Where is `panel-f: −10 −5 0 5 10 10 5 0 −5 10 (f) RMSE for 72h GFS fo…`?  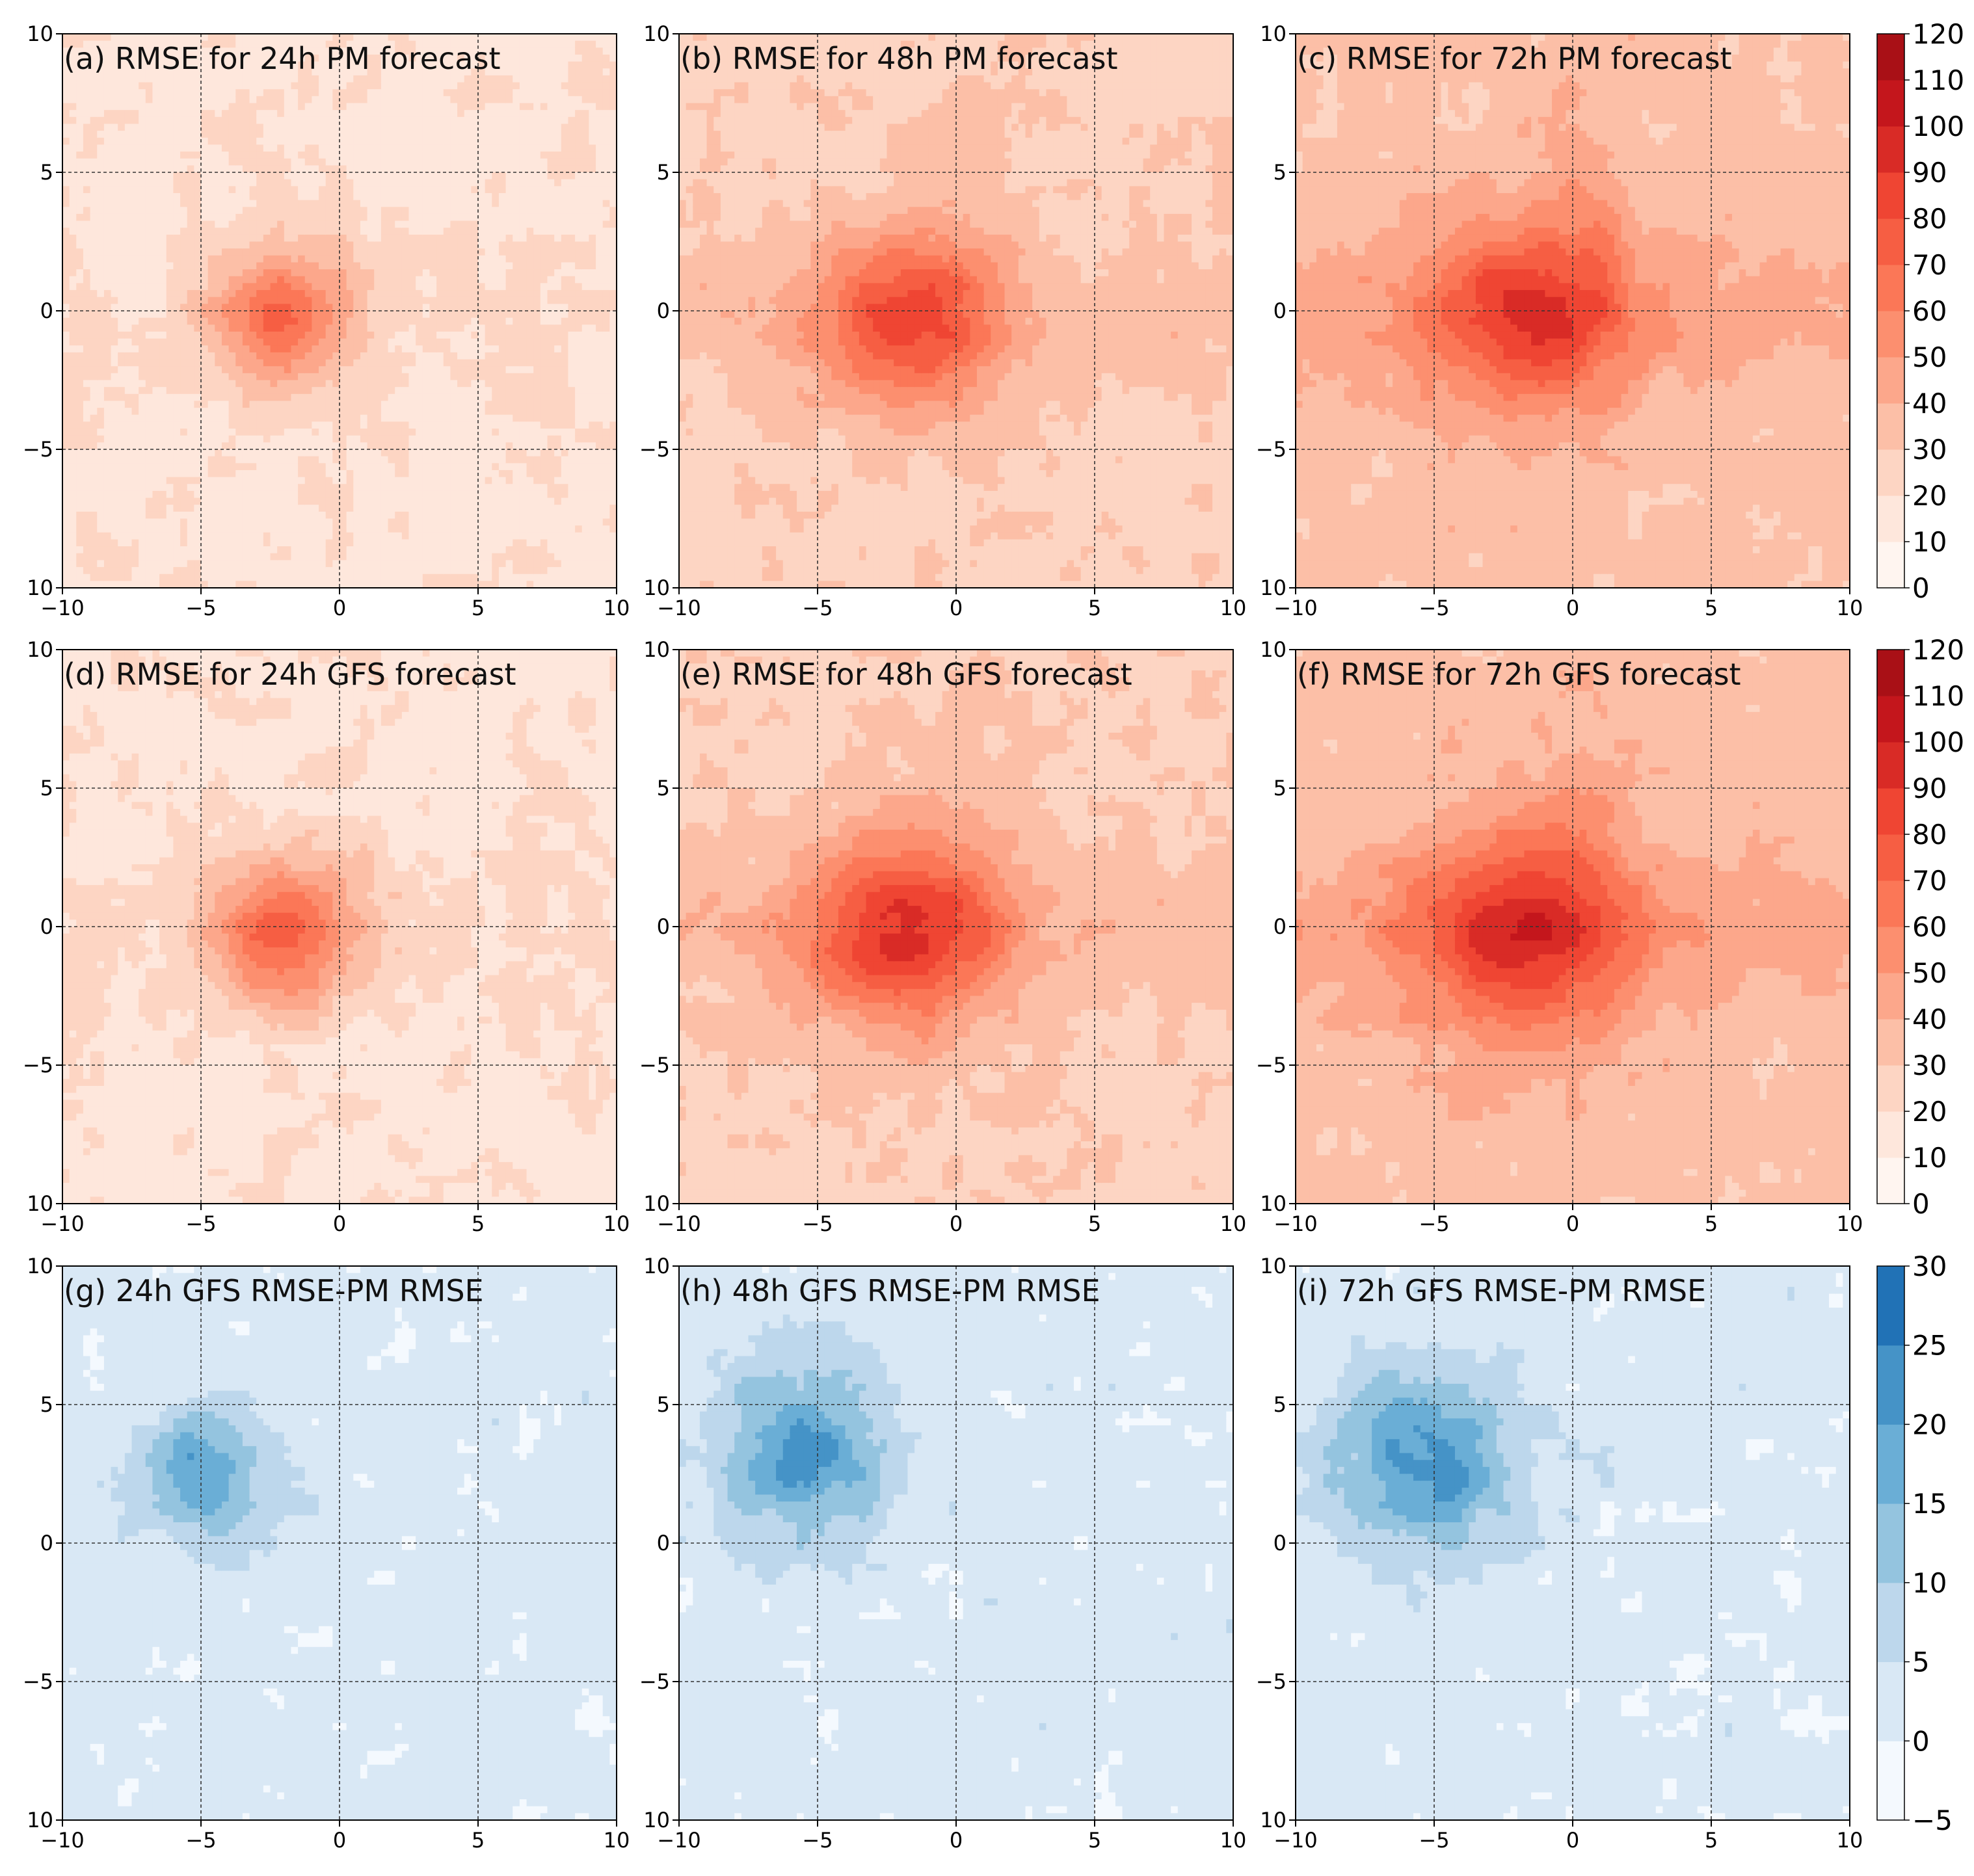
panel-f: −10 −5 0 5 10 10 5 0 −5 10 (f) RMSE for 72h GFS fo… is located at coordinates (1559, 937).